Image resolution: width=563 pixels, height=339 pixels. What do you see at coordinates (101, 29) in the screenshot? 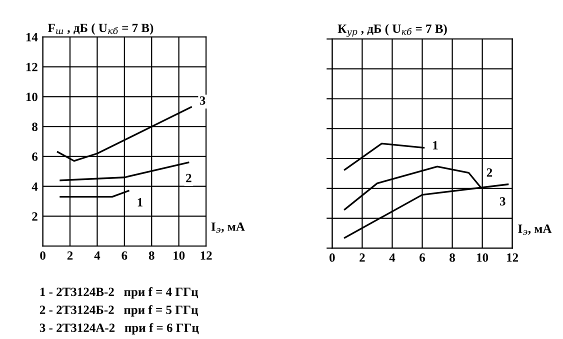
I see `y-axis-title: F$_{ш}$ , дБ ( U$_{кб}$ = 7 В)` at bounding box center [101, 29].